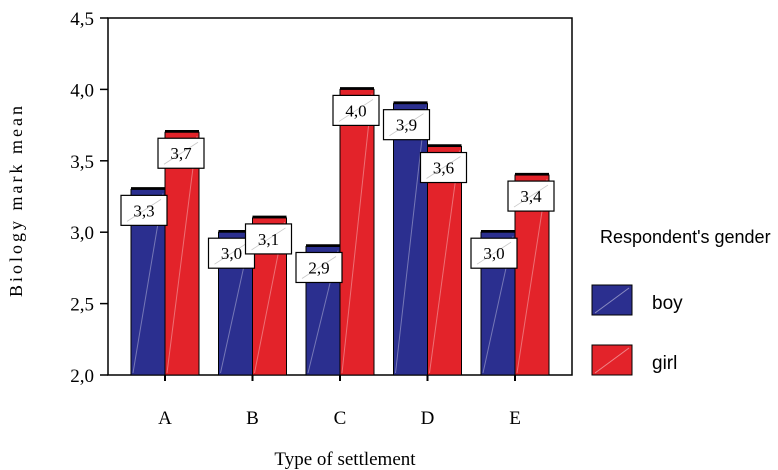 This screenshot has width=778, height=470. Describe the element at coordinates (16, 200) in the screenshot. I see `y-axis-title: Biology mark mean` at that location.